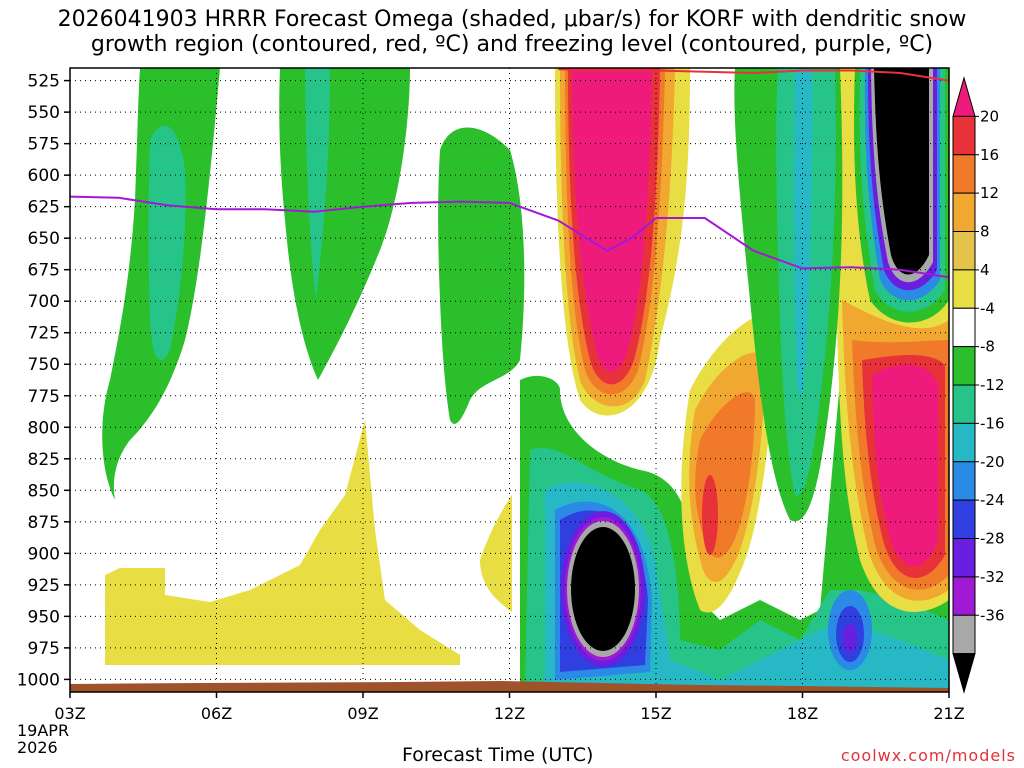 Image resolution: width=1024 pixels, height=768 pixels. I want to click on y-tick-label: 525, so click(44, 82).